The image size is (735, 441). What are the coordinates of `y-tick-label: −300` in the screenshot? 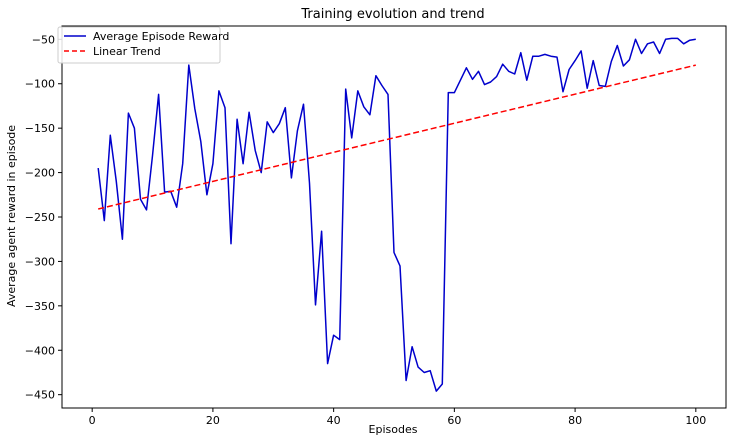 It's located at (40, 261).